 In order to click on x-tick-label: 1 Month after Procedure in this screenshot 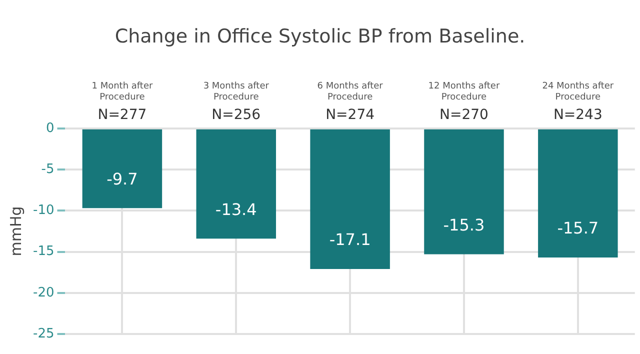, I will do `click(122, 92)`.